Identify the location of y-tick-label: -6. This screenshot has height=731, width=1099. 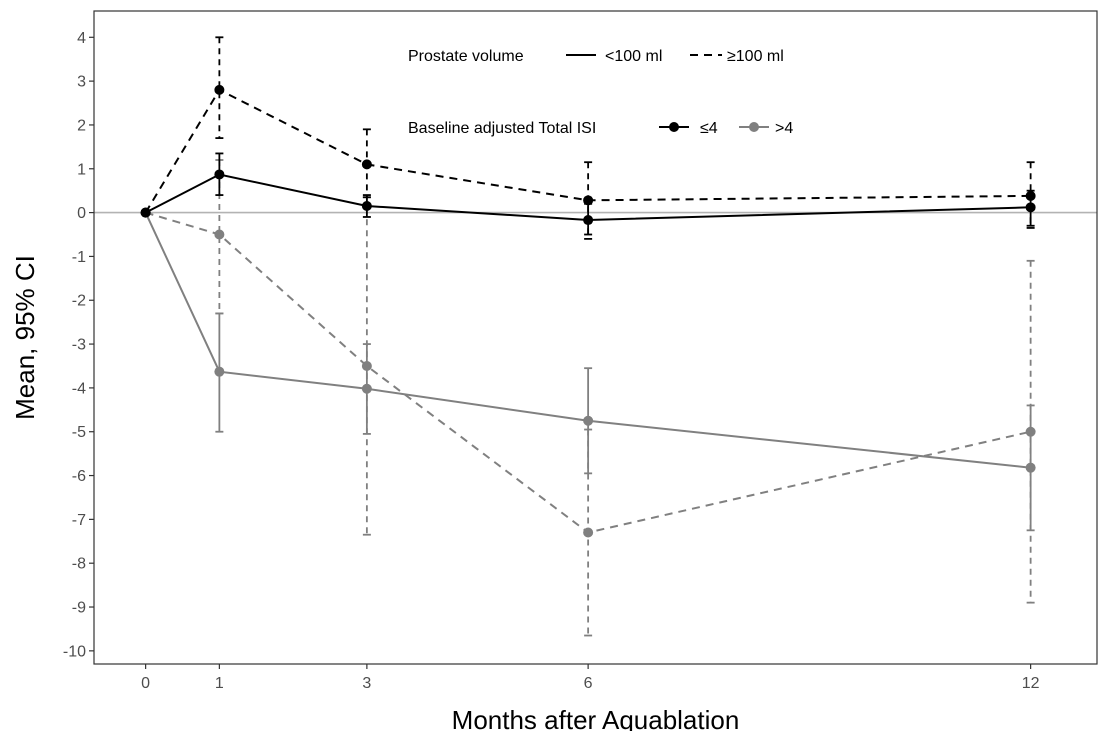
(79, 476).